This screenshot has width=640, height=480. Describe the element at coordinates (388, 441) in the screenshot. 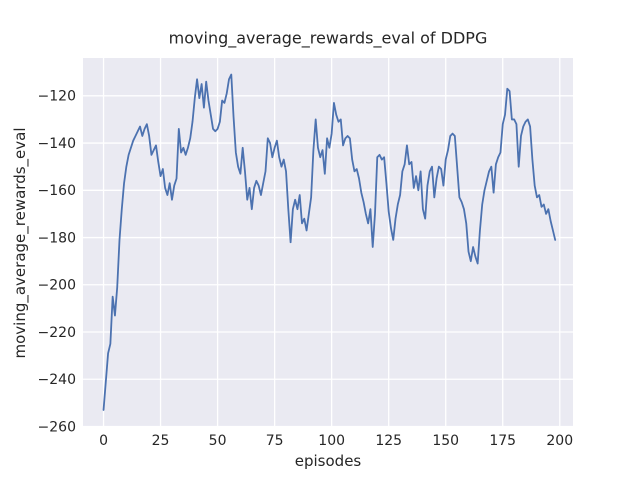

I see `x-tick-label: 125` at that location.